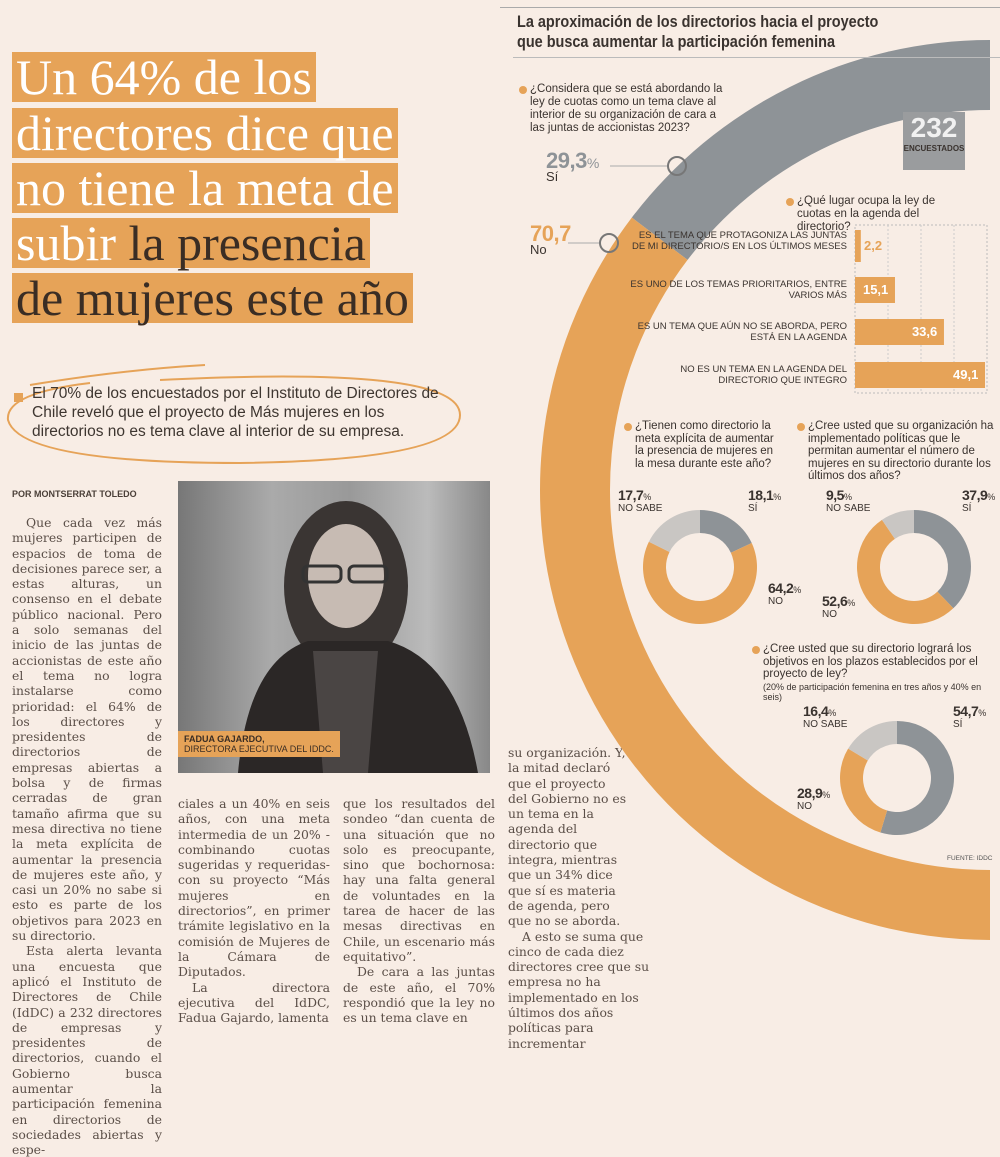  Describe the element at coordinates (212, 298) in the screenshot. I see `headline-line-5: de mujeres este año` at that location.